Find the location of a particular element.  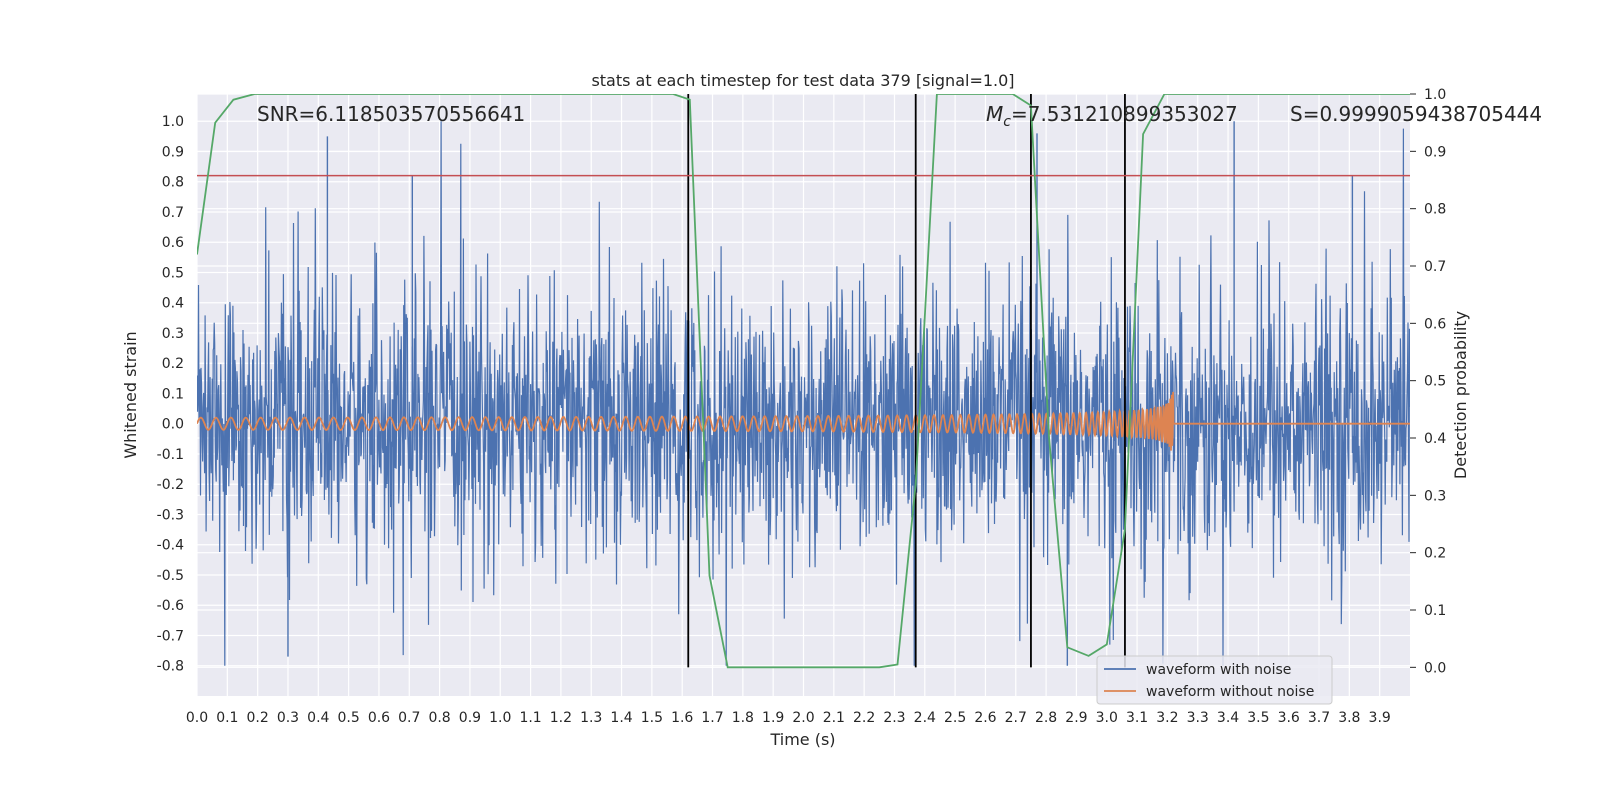

x-tick-label: 1.6 is located at coordinates (682, 718).